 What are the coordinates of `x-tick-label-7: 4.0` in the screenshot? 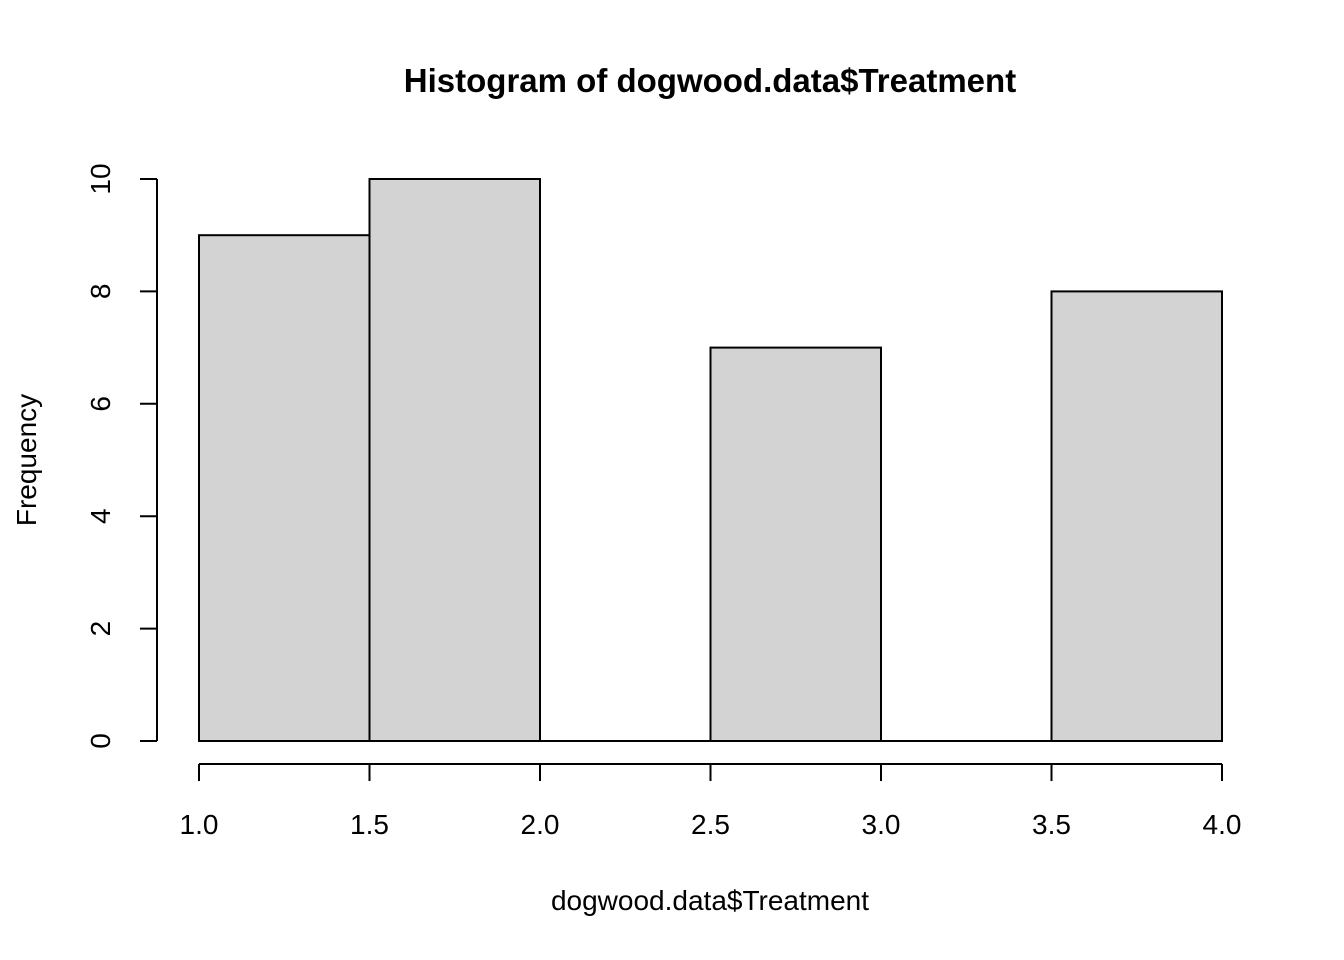 It's located at (1222, 824).